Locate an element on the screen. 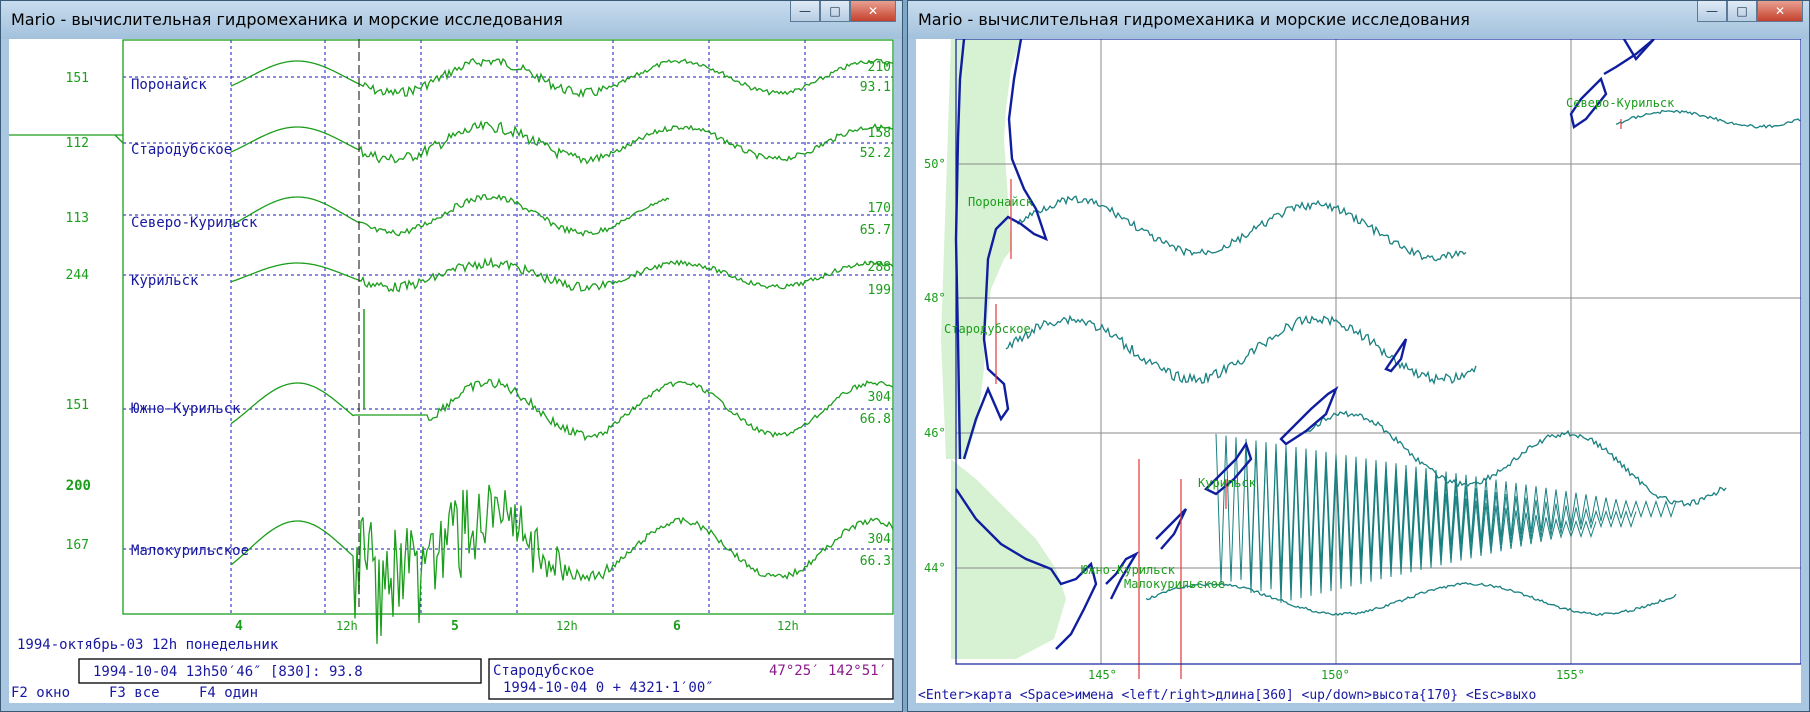 This screenshot has height=712, width=1810. hokkaido-land is located at coordinates (1008, 559).